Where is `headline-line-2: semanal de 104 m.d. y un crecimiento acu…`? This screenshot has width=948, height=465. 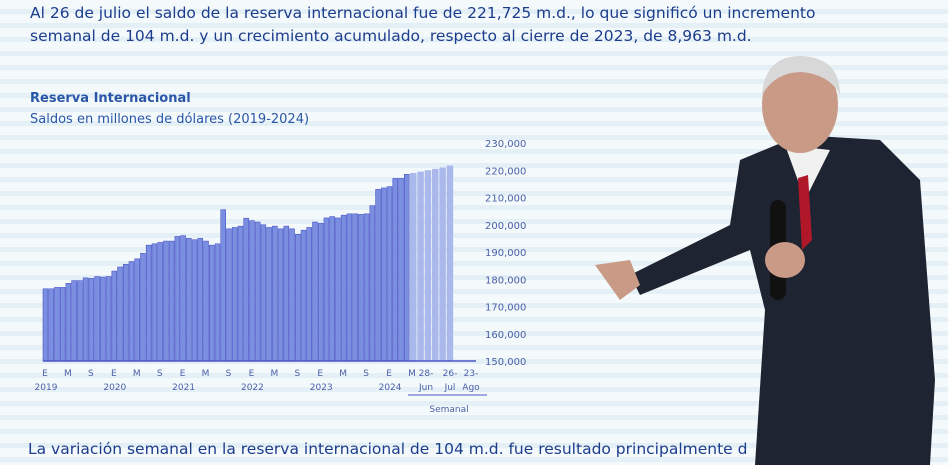
headline-line-2: semanal de 104 m.d. y un crecimiento acu… is located at coordinates (391, 36).